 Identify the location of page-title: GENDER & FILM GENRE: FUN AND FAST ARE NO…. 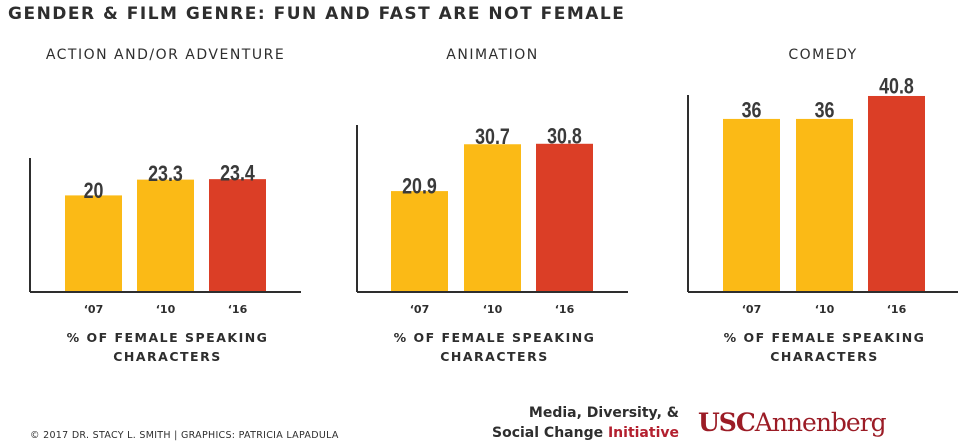
(317, 14).